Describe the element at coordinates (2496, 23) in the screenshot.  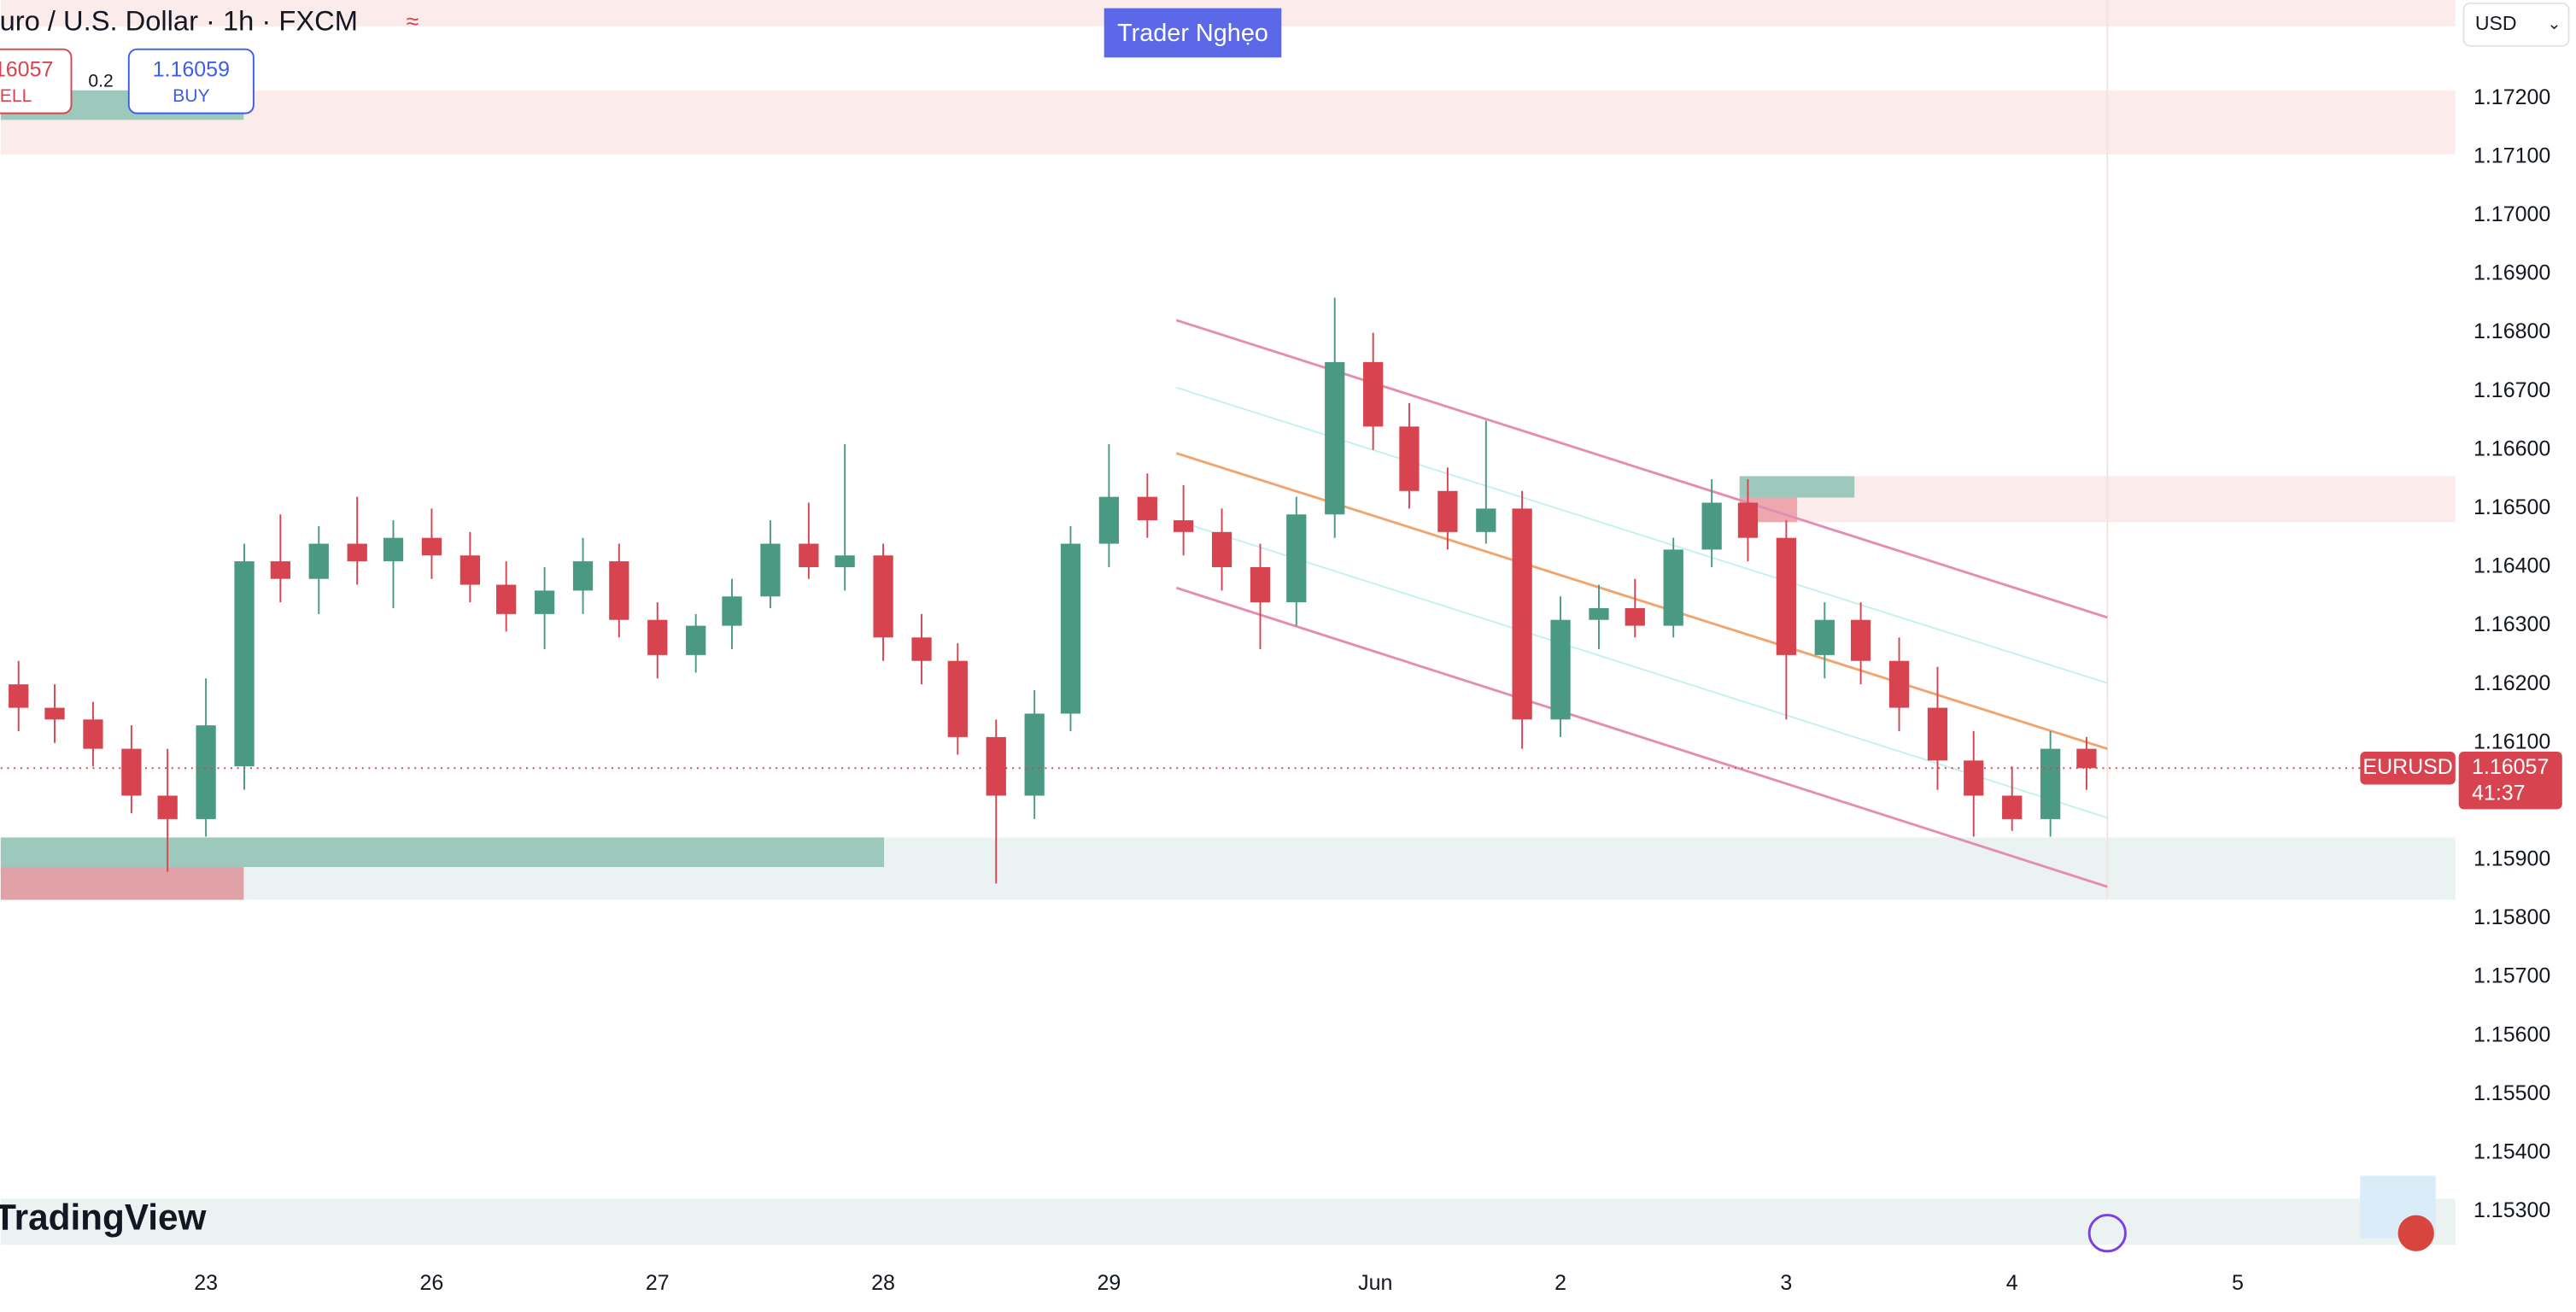
I see `currency: USD` at that location.